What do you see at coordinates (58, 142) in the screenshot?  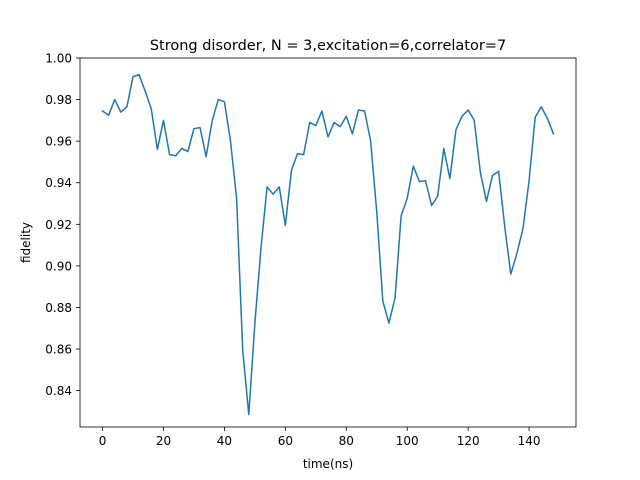 I see `y-tick-label: 0.96` at bounding box center [58, 142].